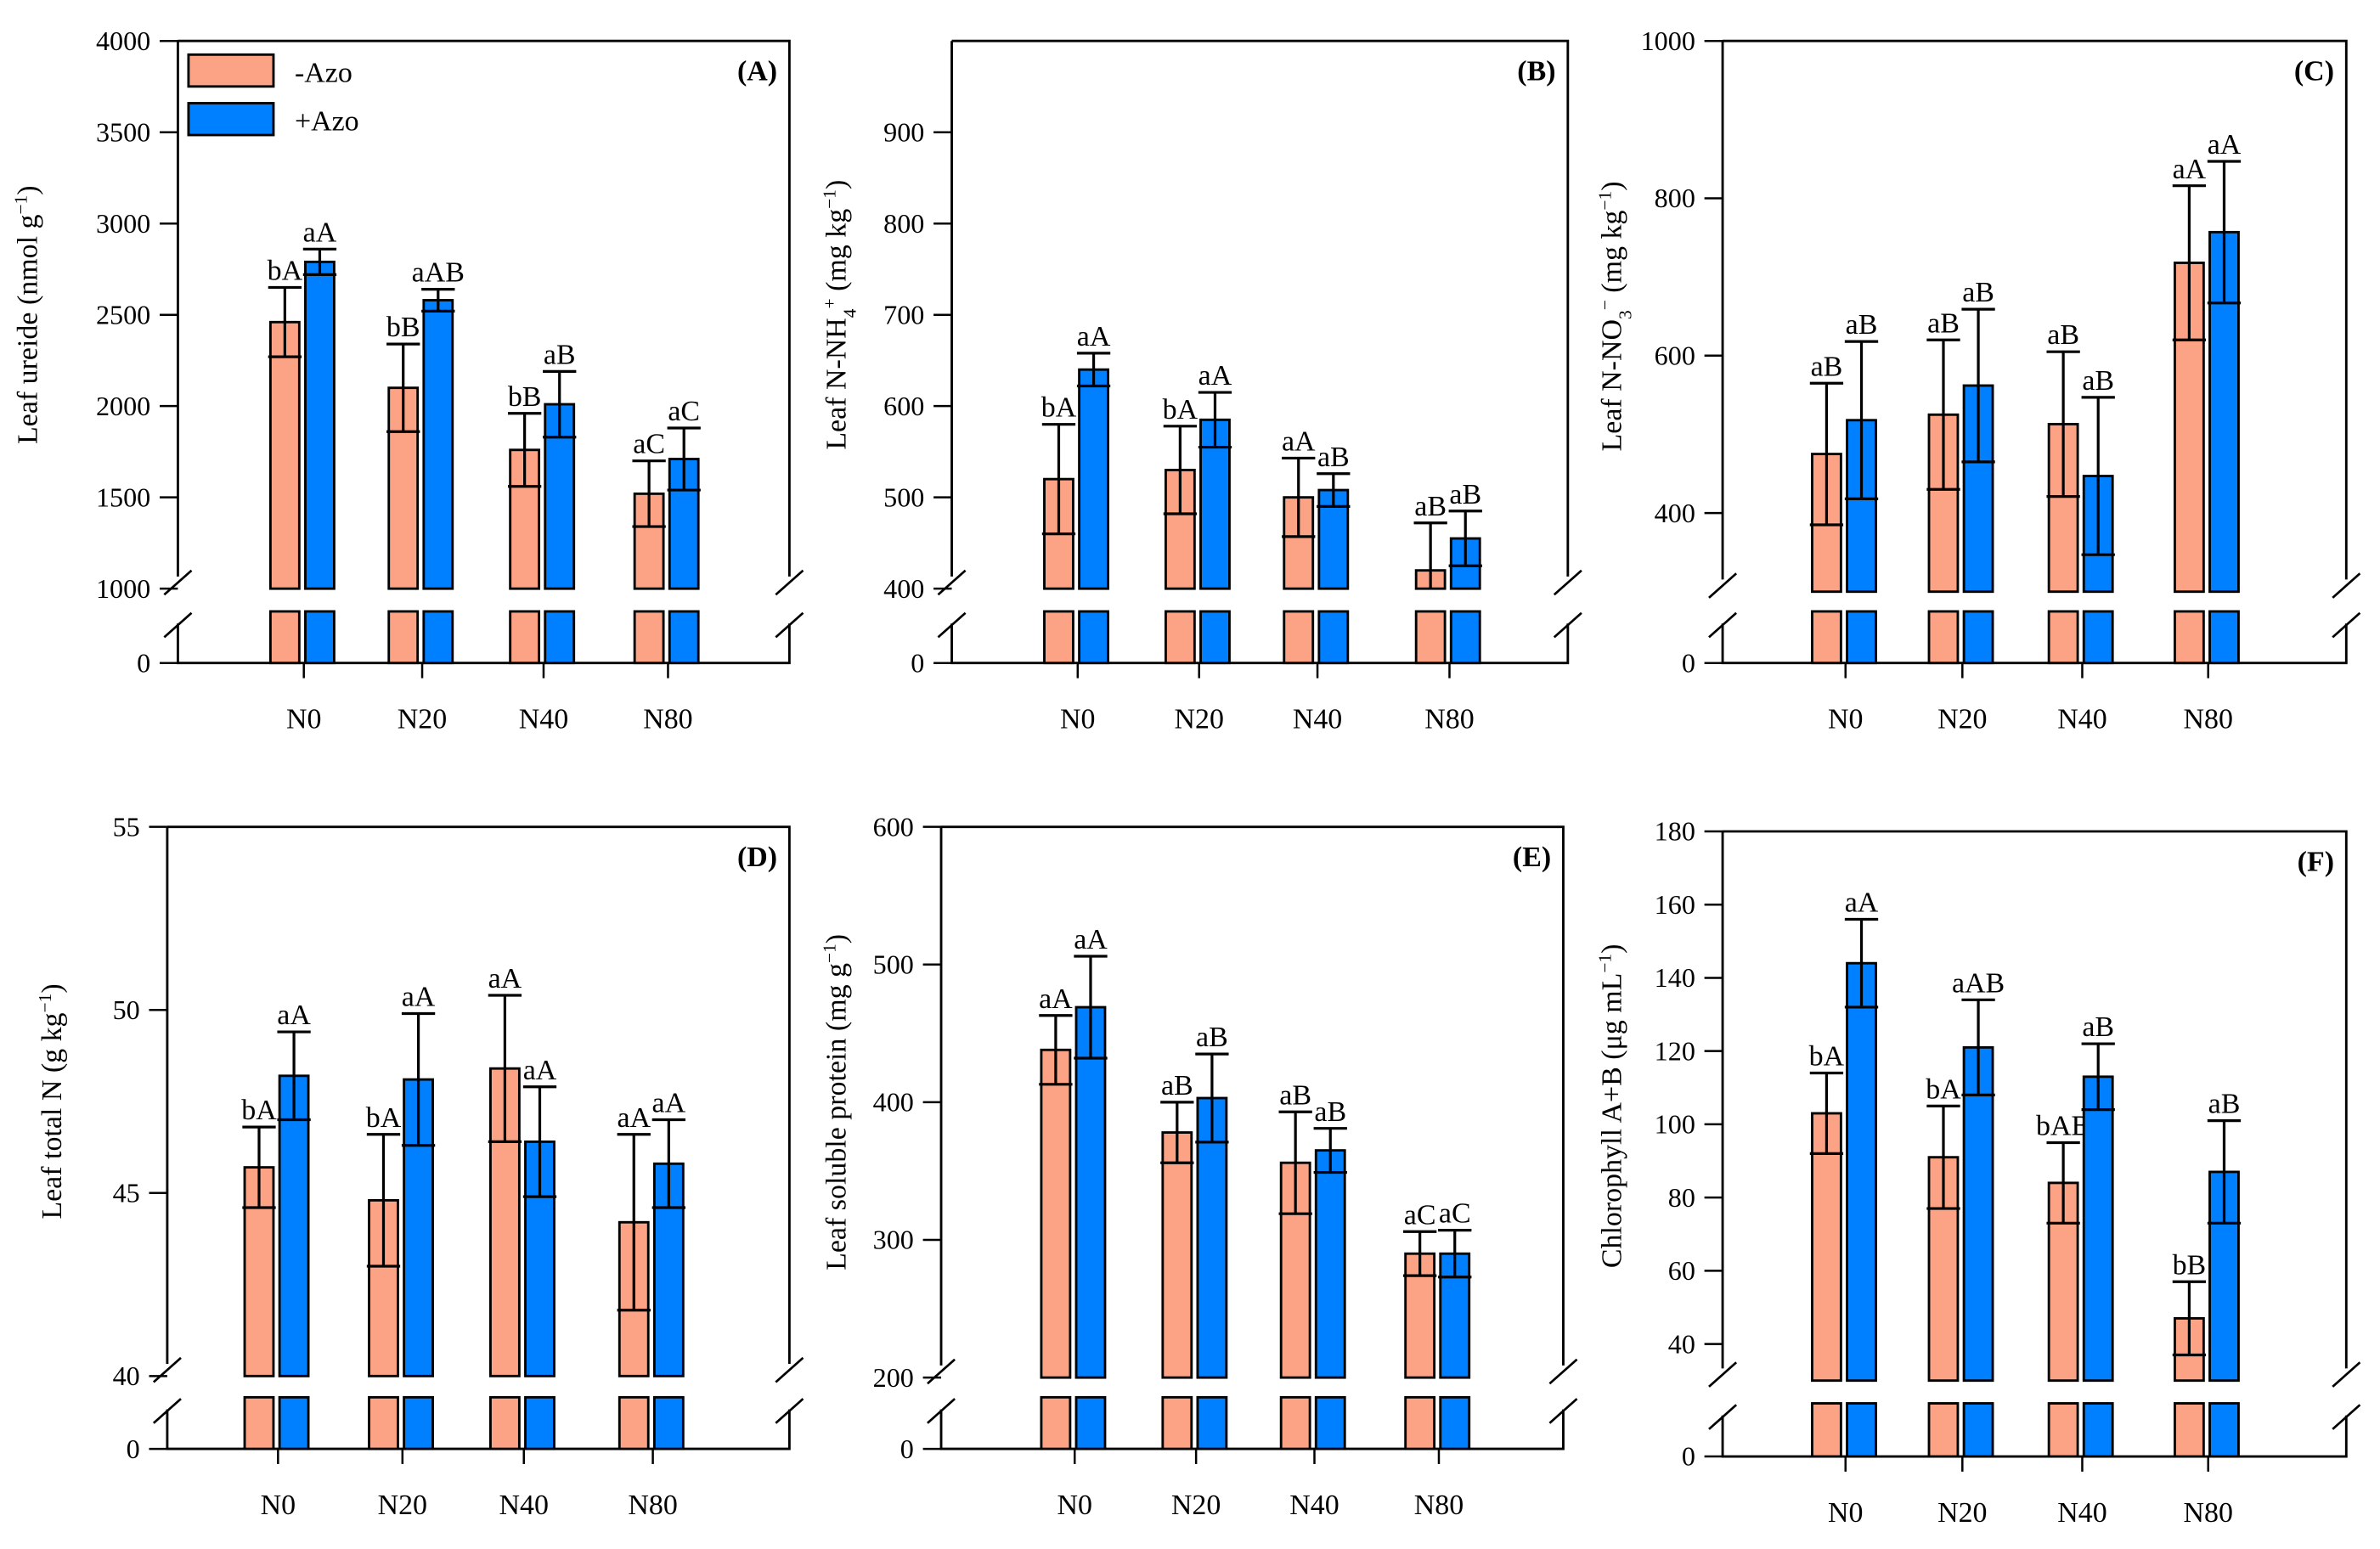  I want to click on y-tick-label: 4000, so click(123, 41).